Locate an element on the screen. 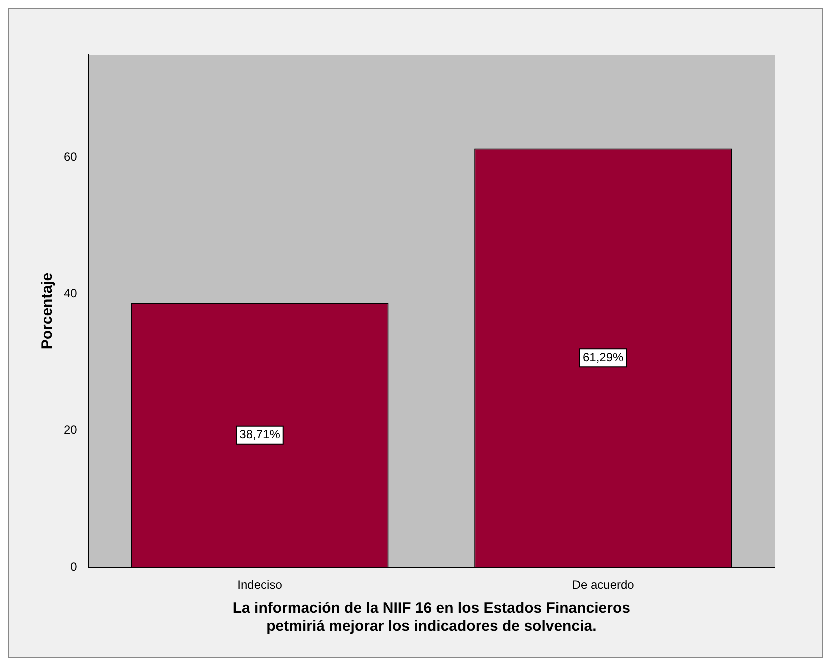 This screenshot has width=831, height=672. data-label: 61,29% is located at coordinates (603, 357).